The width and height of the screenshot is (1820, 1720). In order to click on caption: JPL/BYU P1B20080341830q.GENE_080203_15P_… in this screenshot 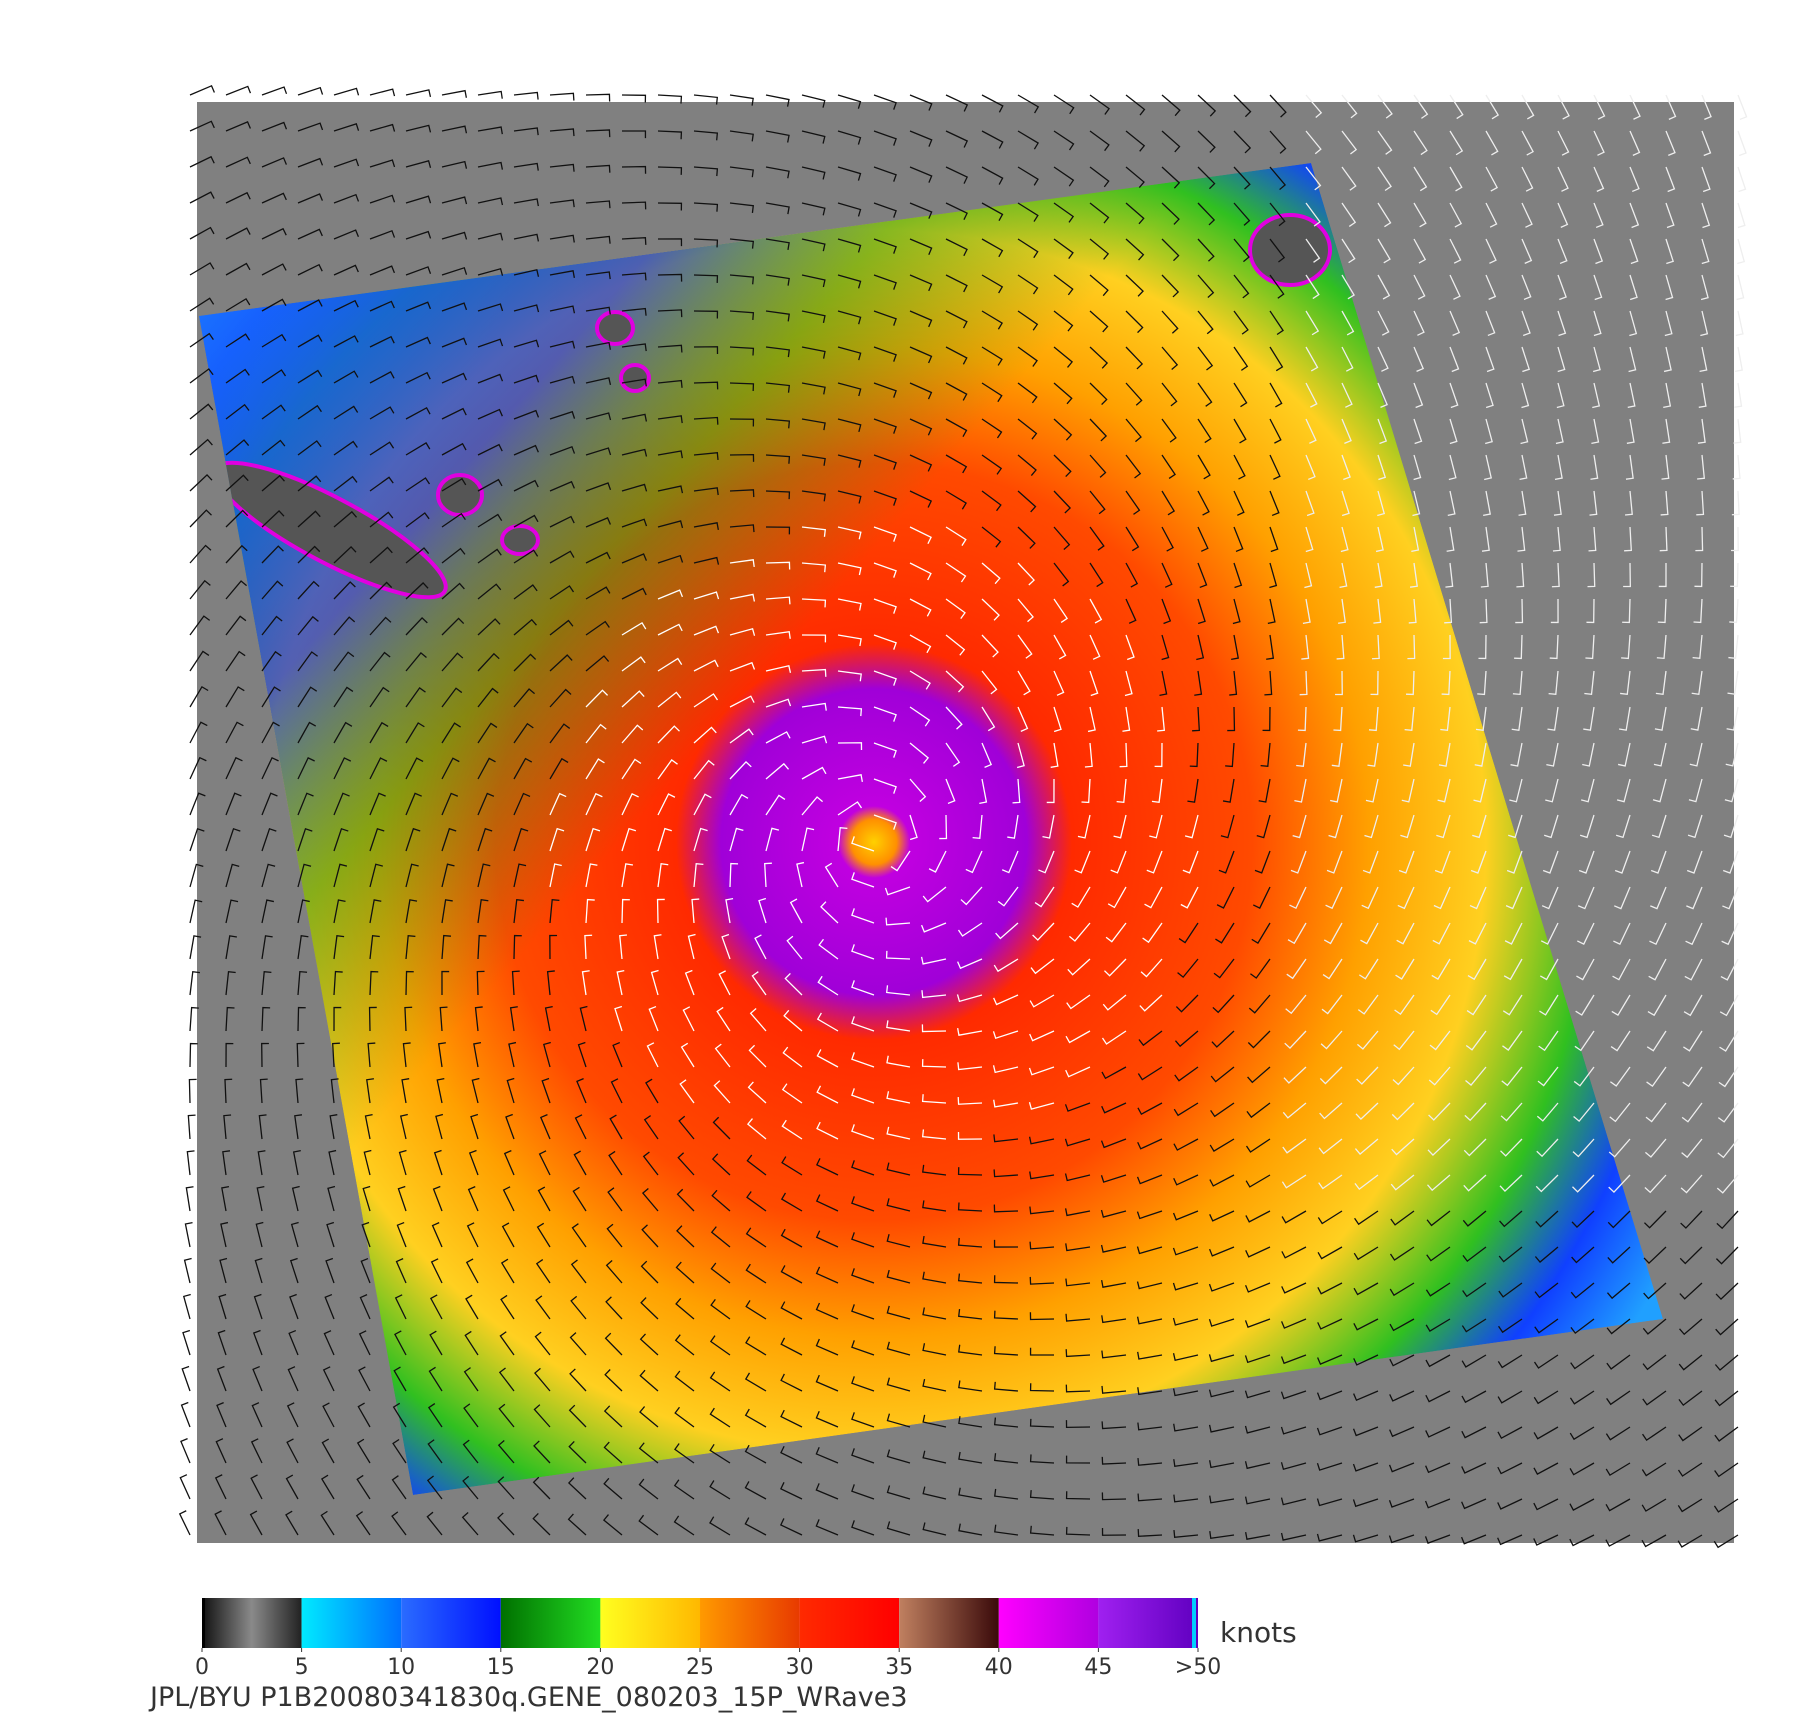, I will do `click(528, 1697)`.